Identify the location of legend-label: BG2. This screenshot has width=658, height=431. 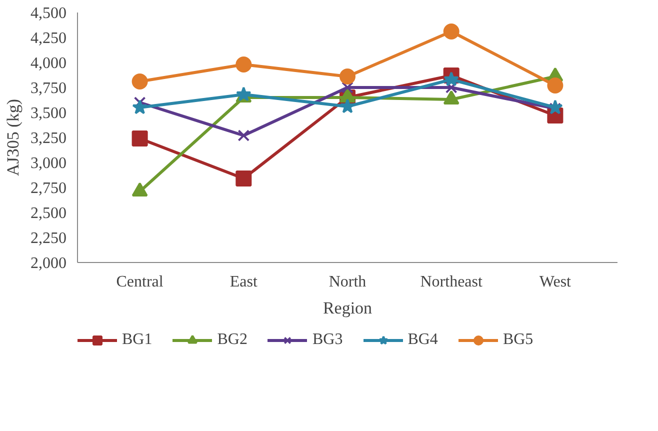
(232, 340).